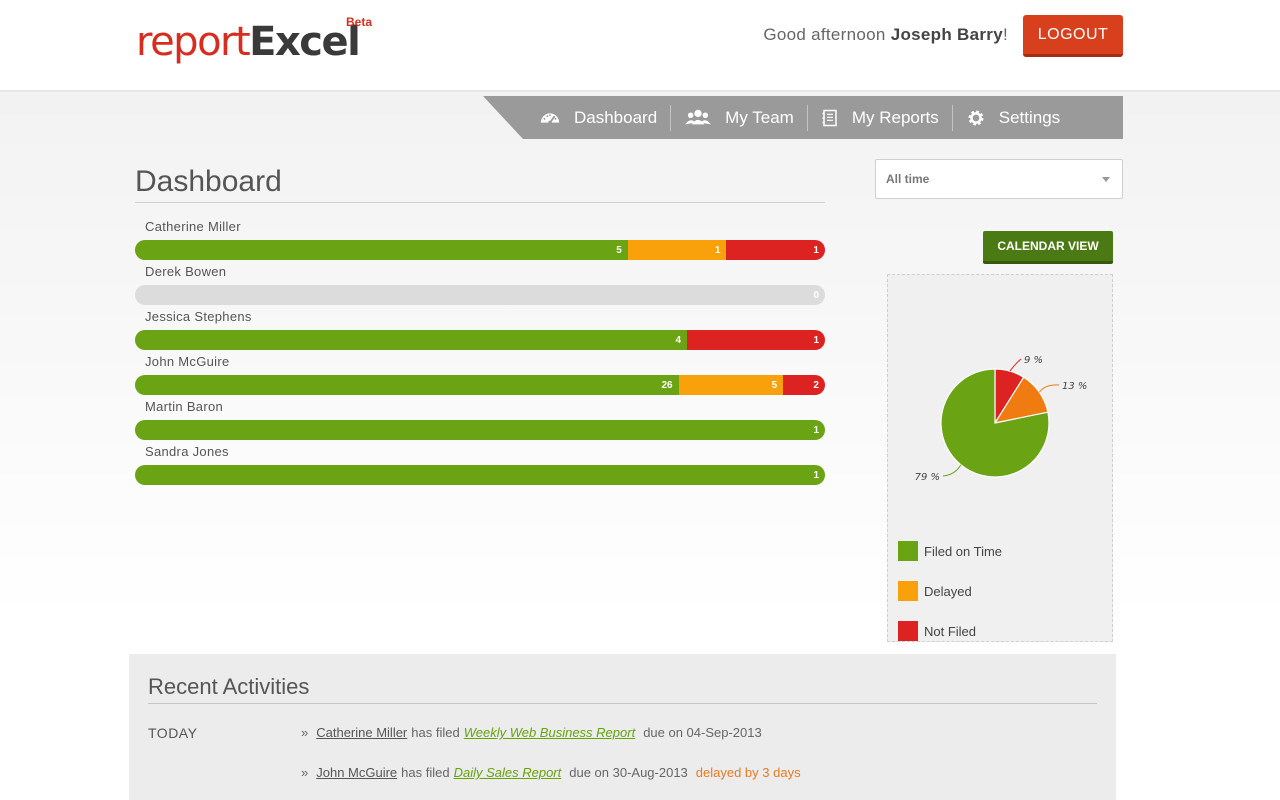 This screenshot has width=1280, height=800. I want to click on empty-segment: 0, so click(480, 295).